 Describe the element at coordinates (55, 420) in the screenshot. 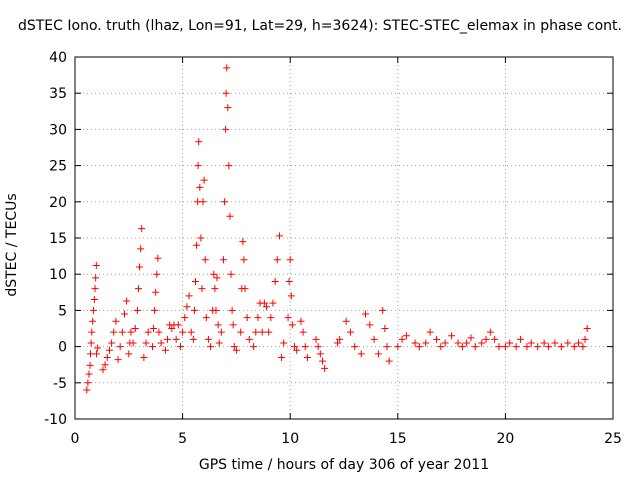

I see `y-tick-label: -10` at that location.